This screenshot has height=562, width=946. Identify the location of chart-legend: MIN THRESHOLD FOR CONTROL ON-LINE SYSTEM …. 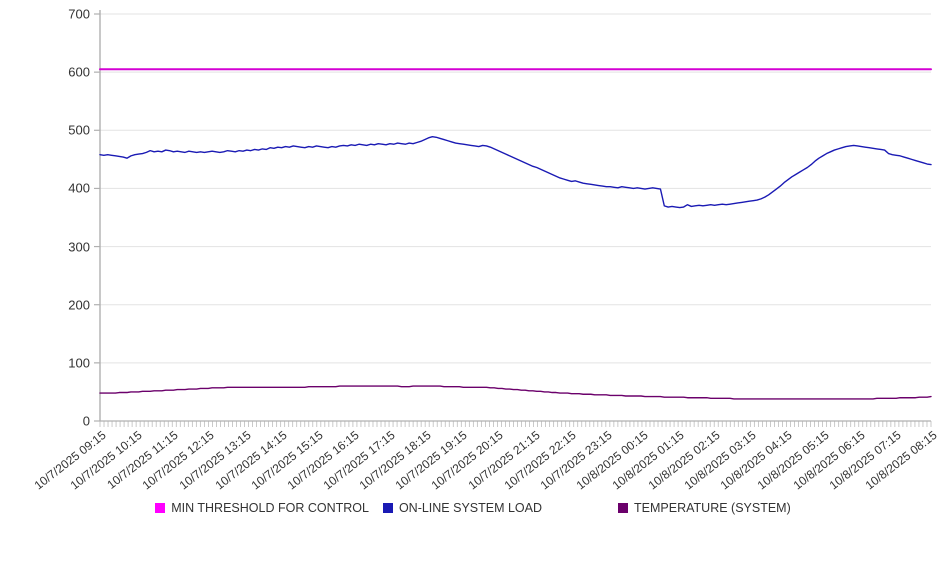
(473, 508).